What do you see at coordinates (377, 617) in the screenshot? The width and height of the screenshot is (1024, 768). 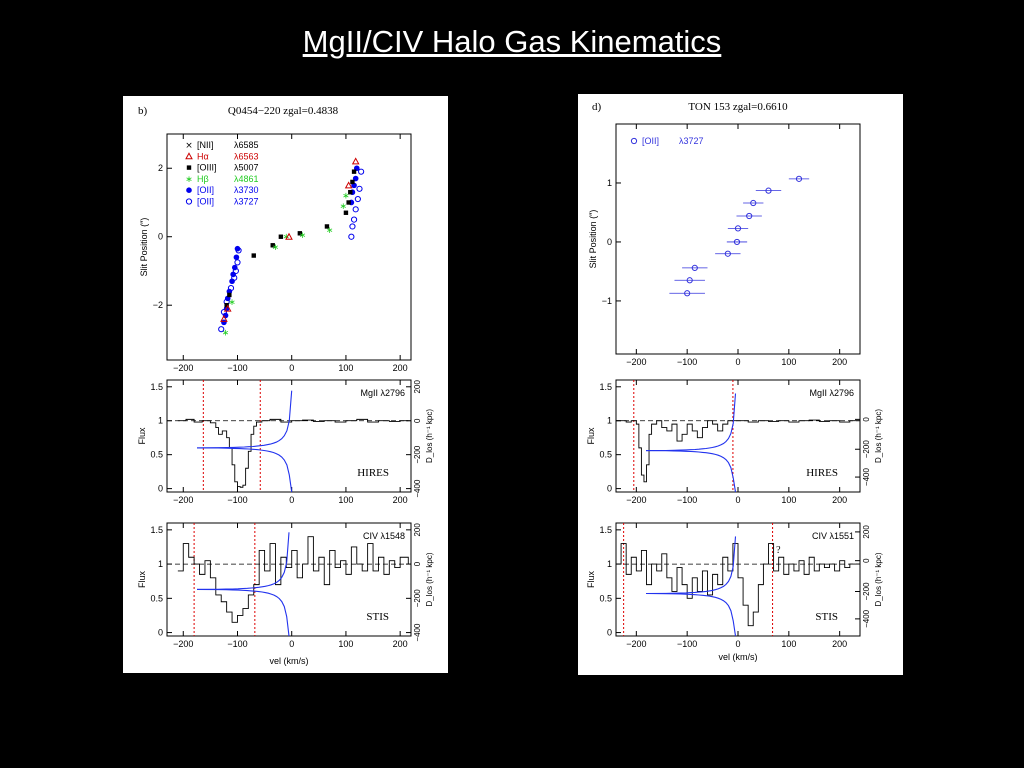 I see `fig-left-abs1-instrument: STIS` at bounding box center [377, 617].